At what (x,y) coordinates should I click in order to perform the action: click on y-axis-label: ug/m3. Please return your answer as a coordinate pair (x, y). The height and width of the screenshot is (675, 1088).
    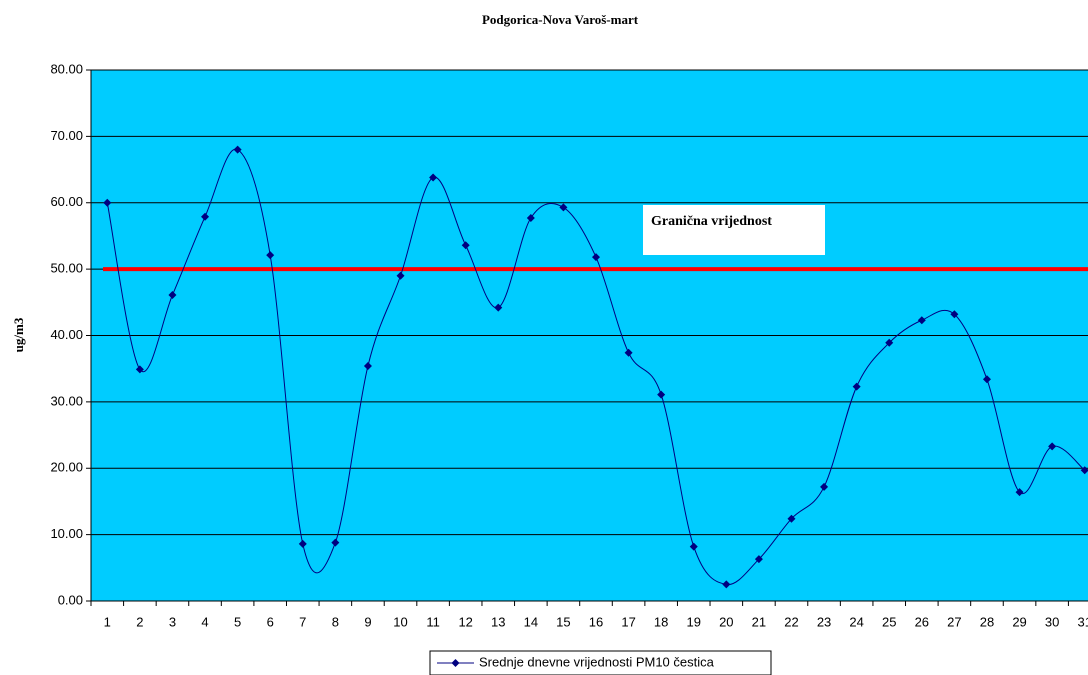
    Looking at the image, I should click on (18, 334).